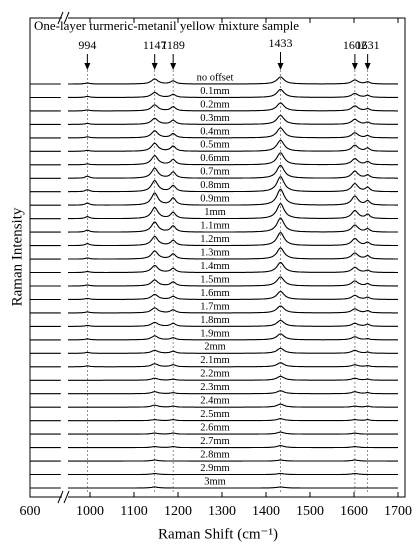 This screenshot has width=417, height=555. I want to click on x-tick-label: 1300, so click(222, 511).